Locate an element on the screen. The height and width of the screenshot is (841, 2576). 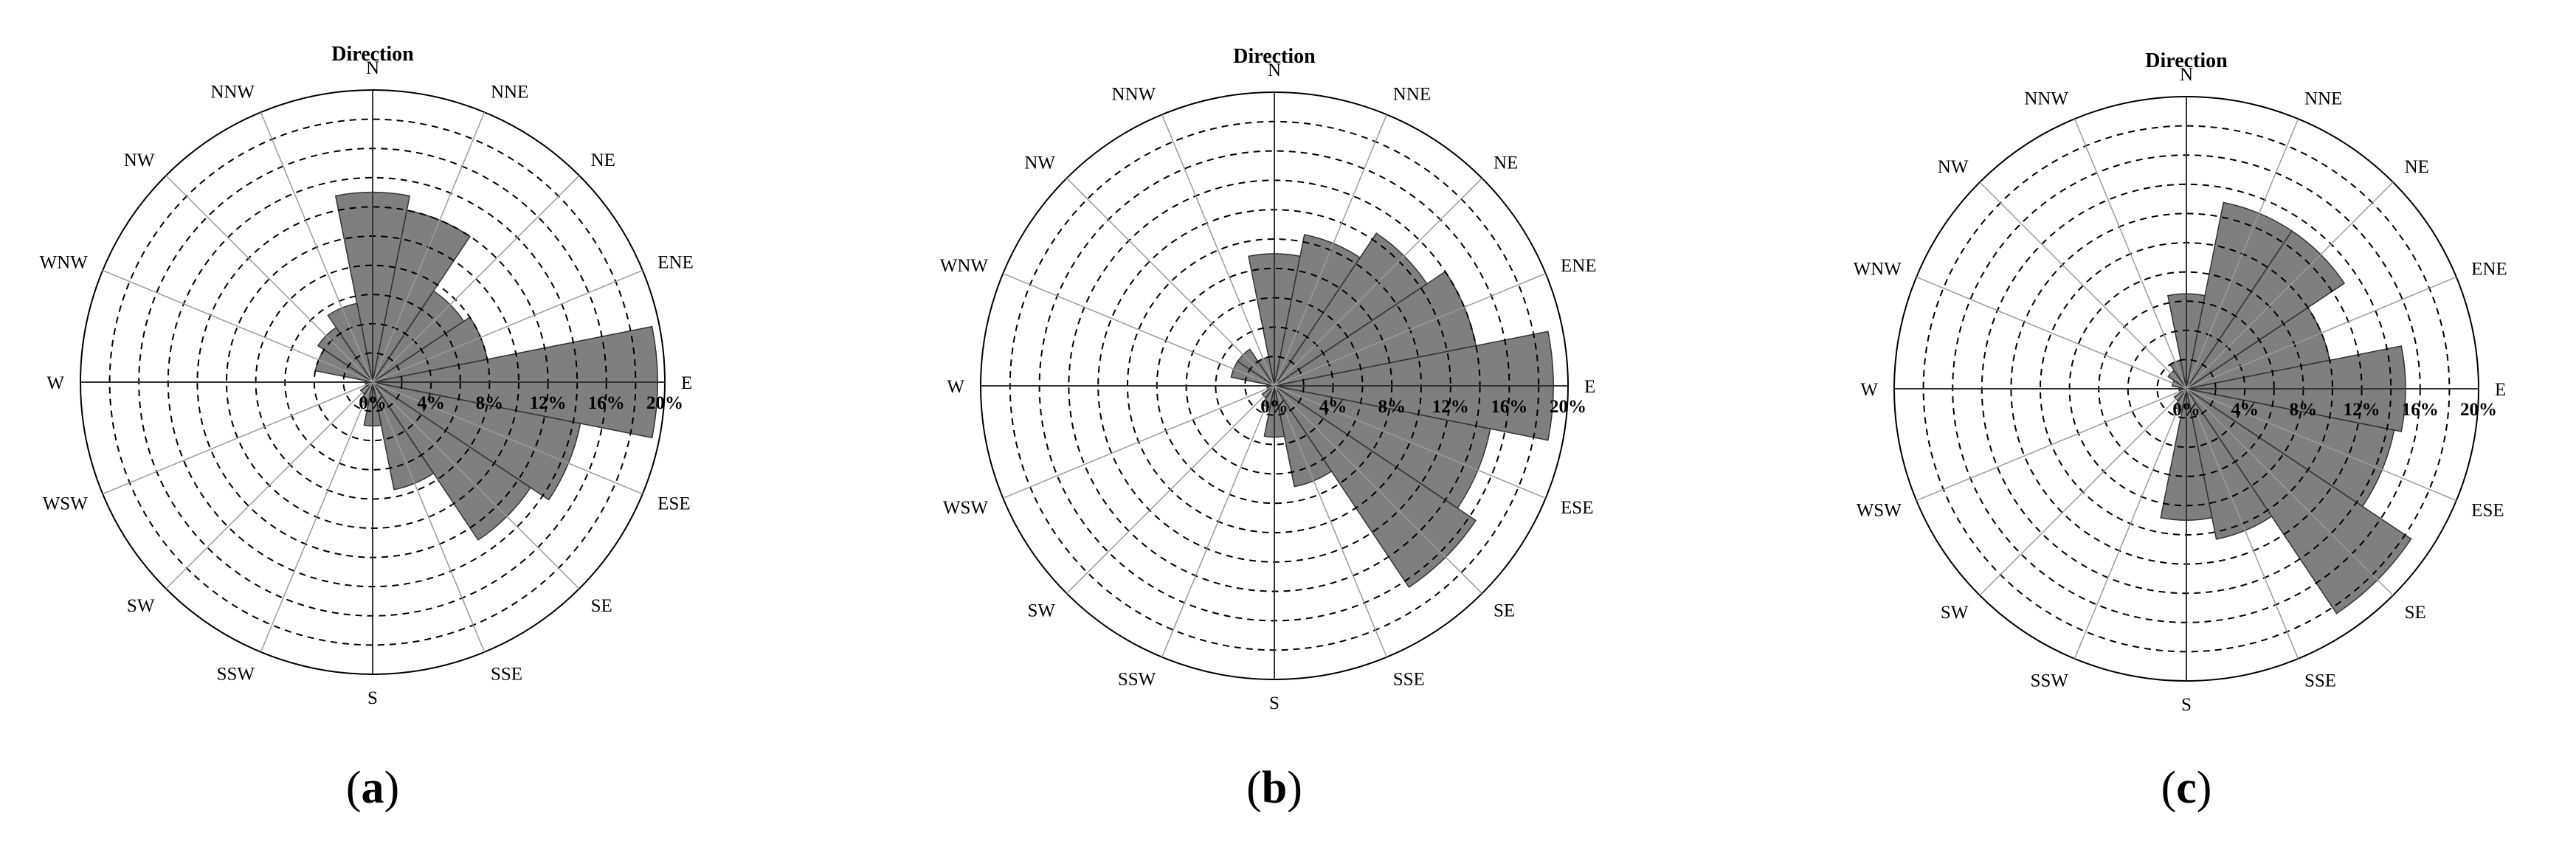
r-tick-label: 20% is located at coordinates (2478, 410).